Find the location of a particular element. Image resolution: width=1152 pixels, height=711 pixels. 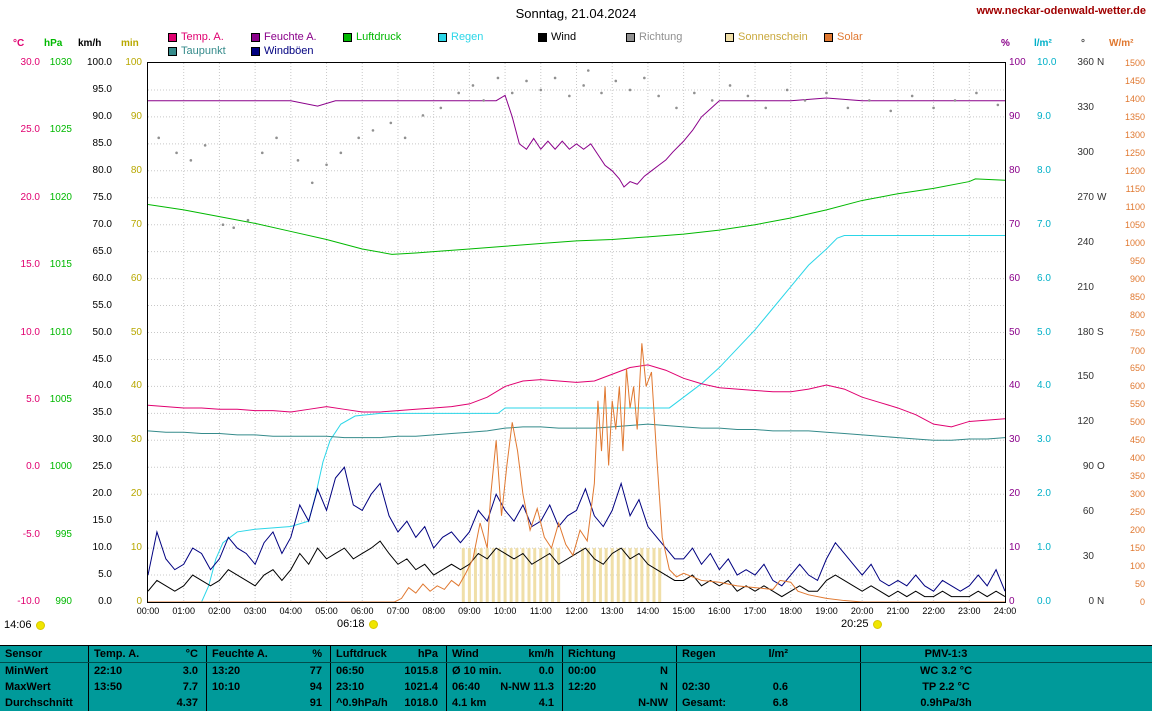

current-time-marker: 14:06 is located at coordinates (24, 625).